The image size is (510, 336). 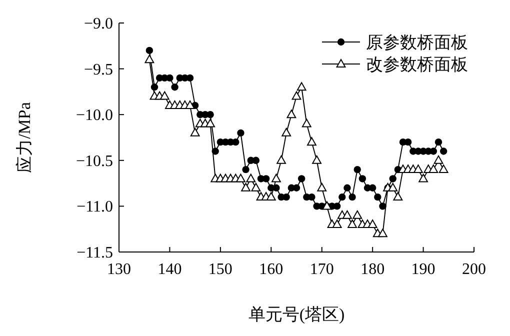 I want to click on x-tick-label: 190, so click(x=423, y=269).